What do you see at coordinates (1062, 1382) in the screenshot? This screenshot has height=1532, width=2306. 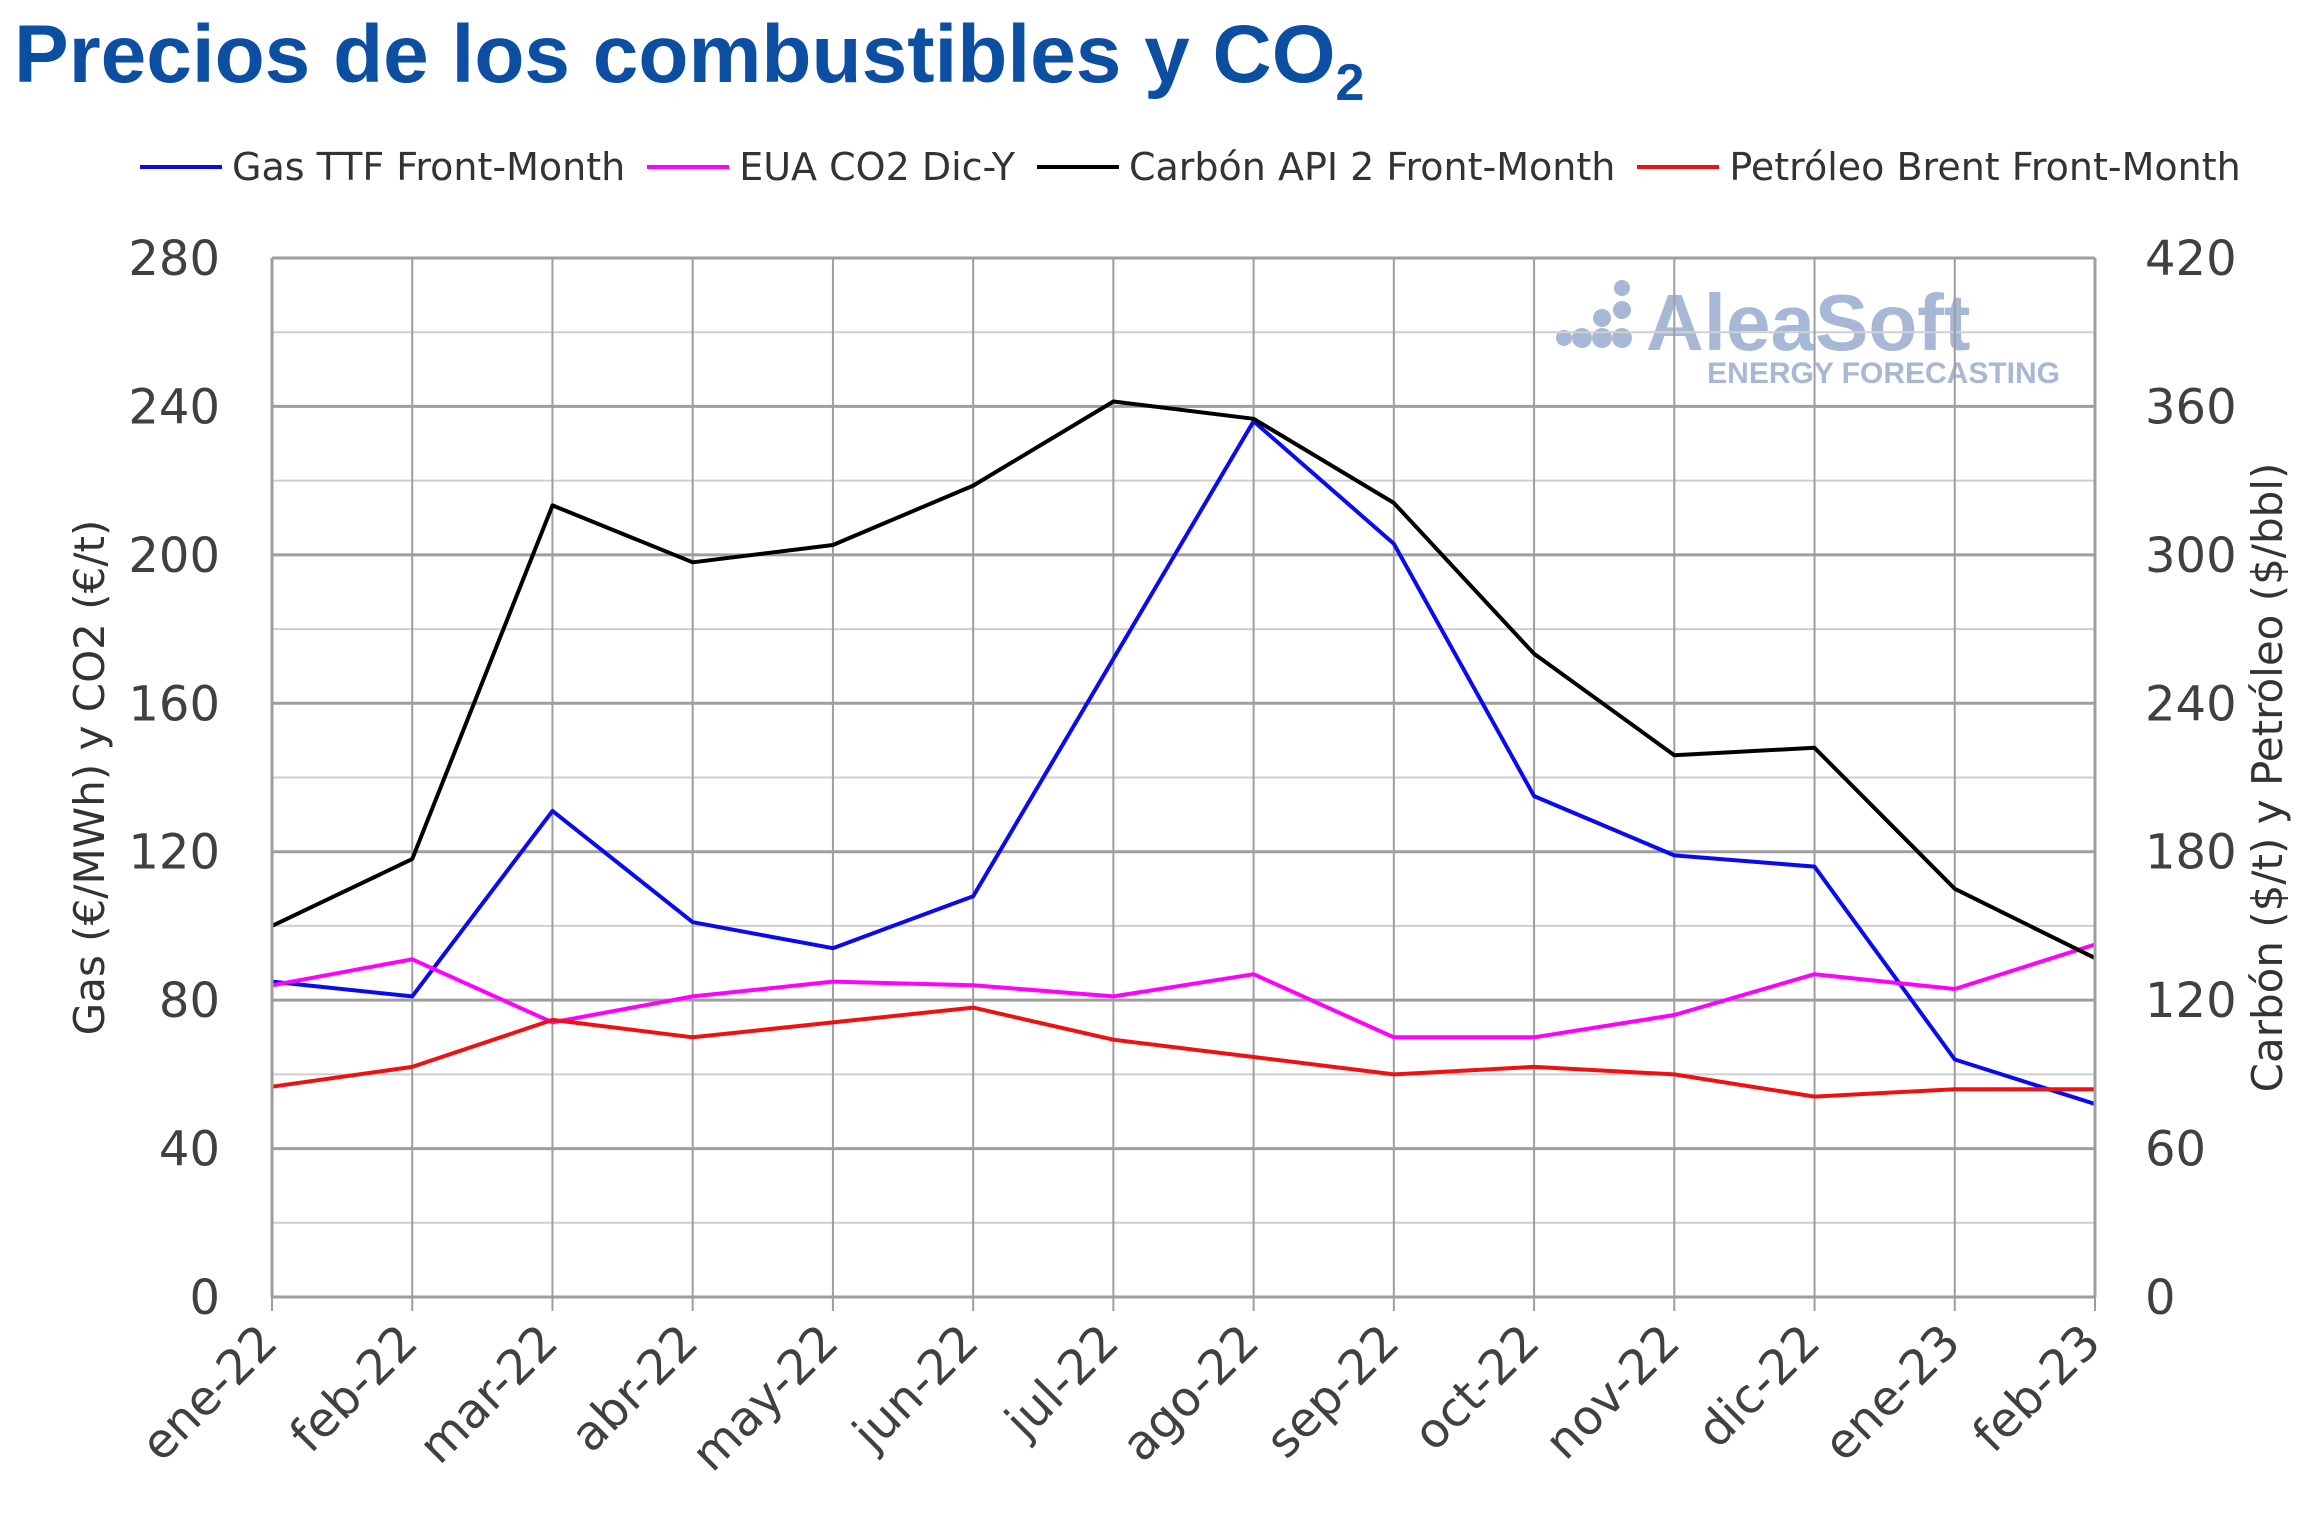 I see `x-tick-label: jul-22` at bounding box center [1062, 1382].